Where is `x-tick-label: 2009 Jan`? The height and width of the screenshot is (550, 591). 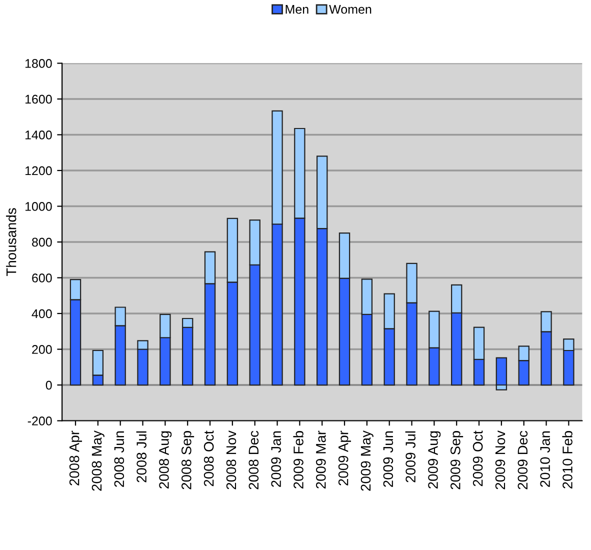 x-tick-label: 2009 Jan is located at coordinates (276, 459).